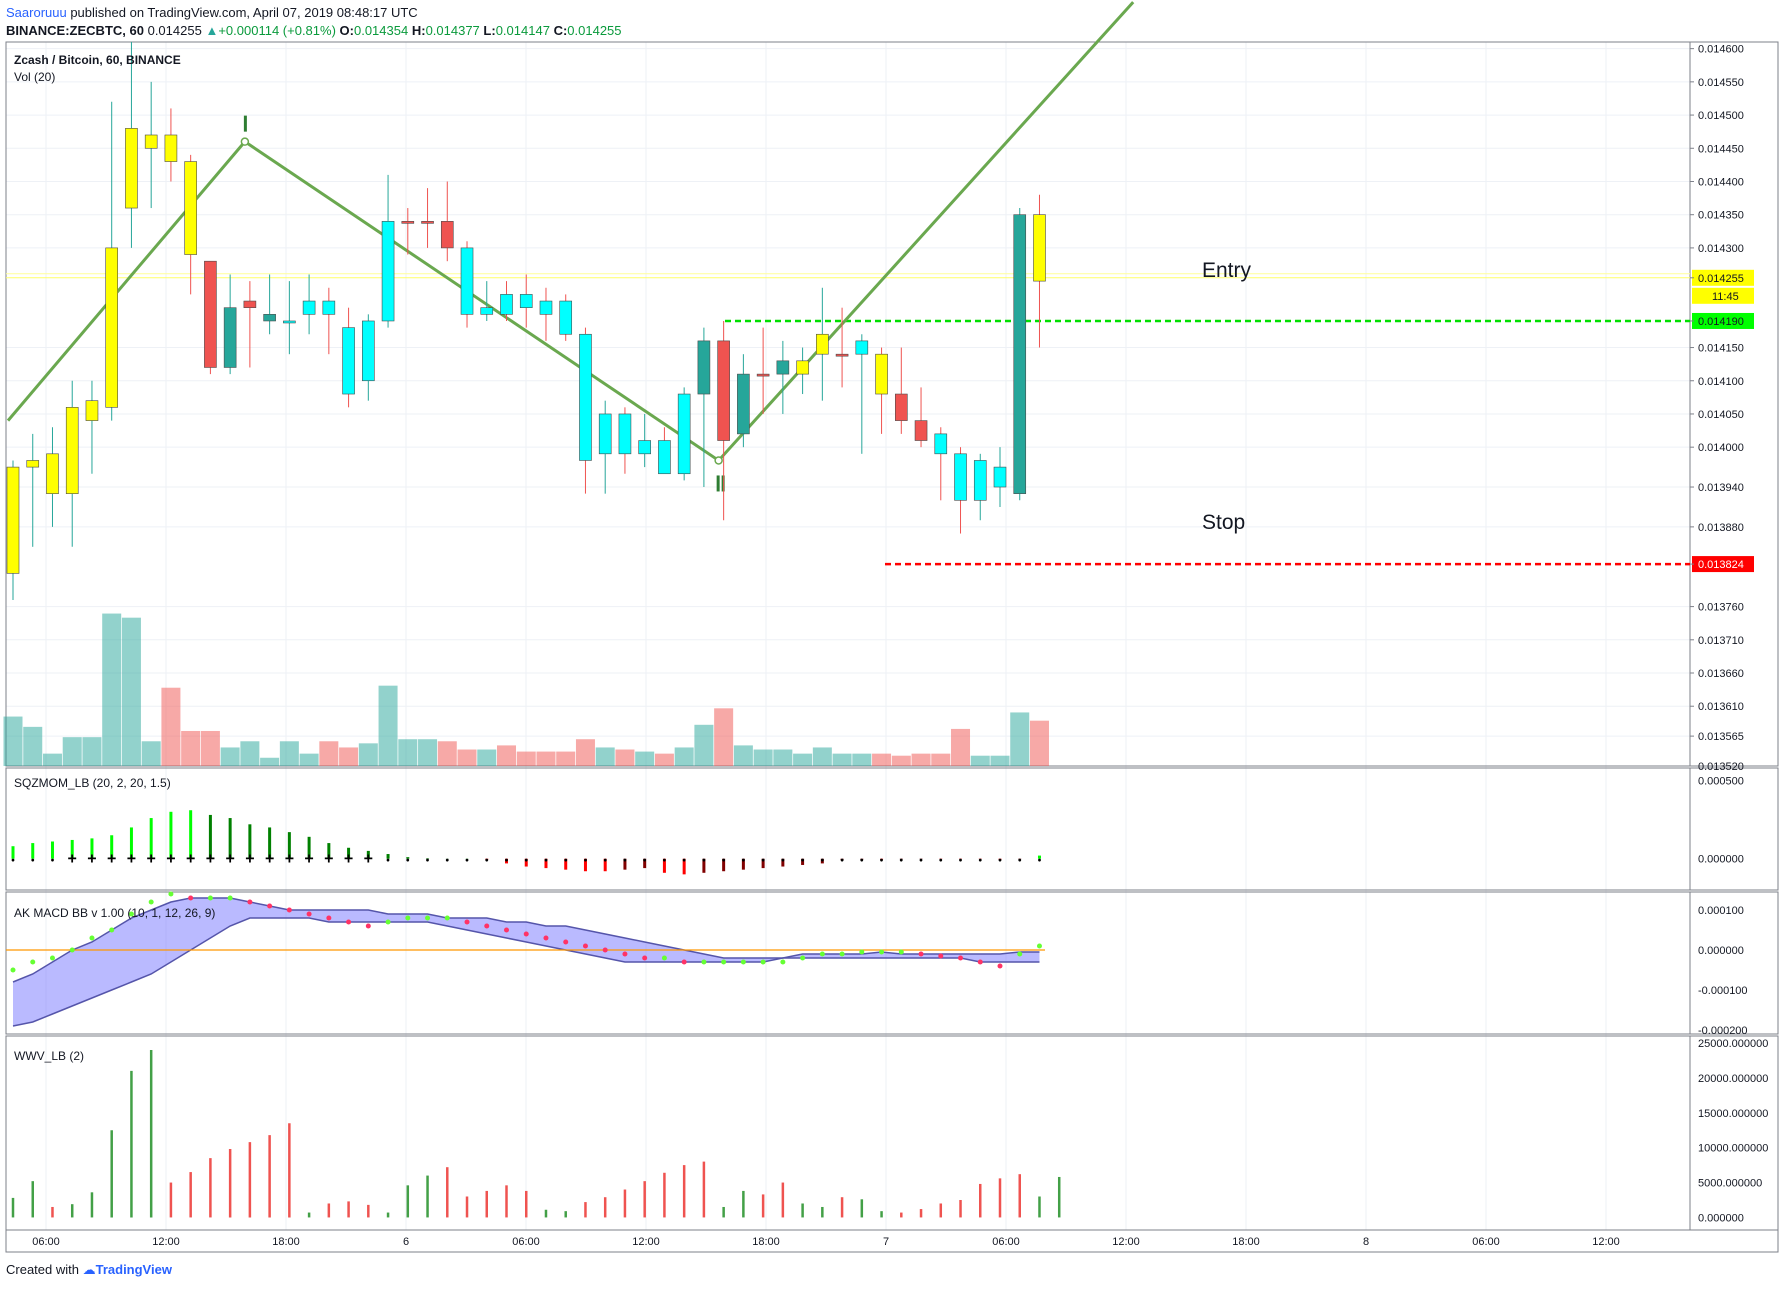  I want to click on tradingview-brand: TradingView, so click(133, 1269).